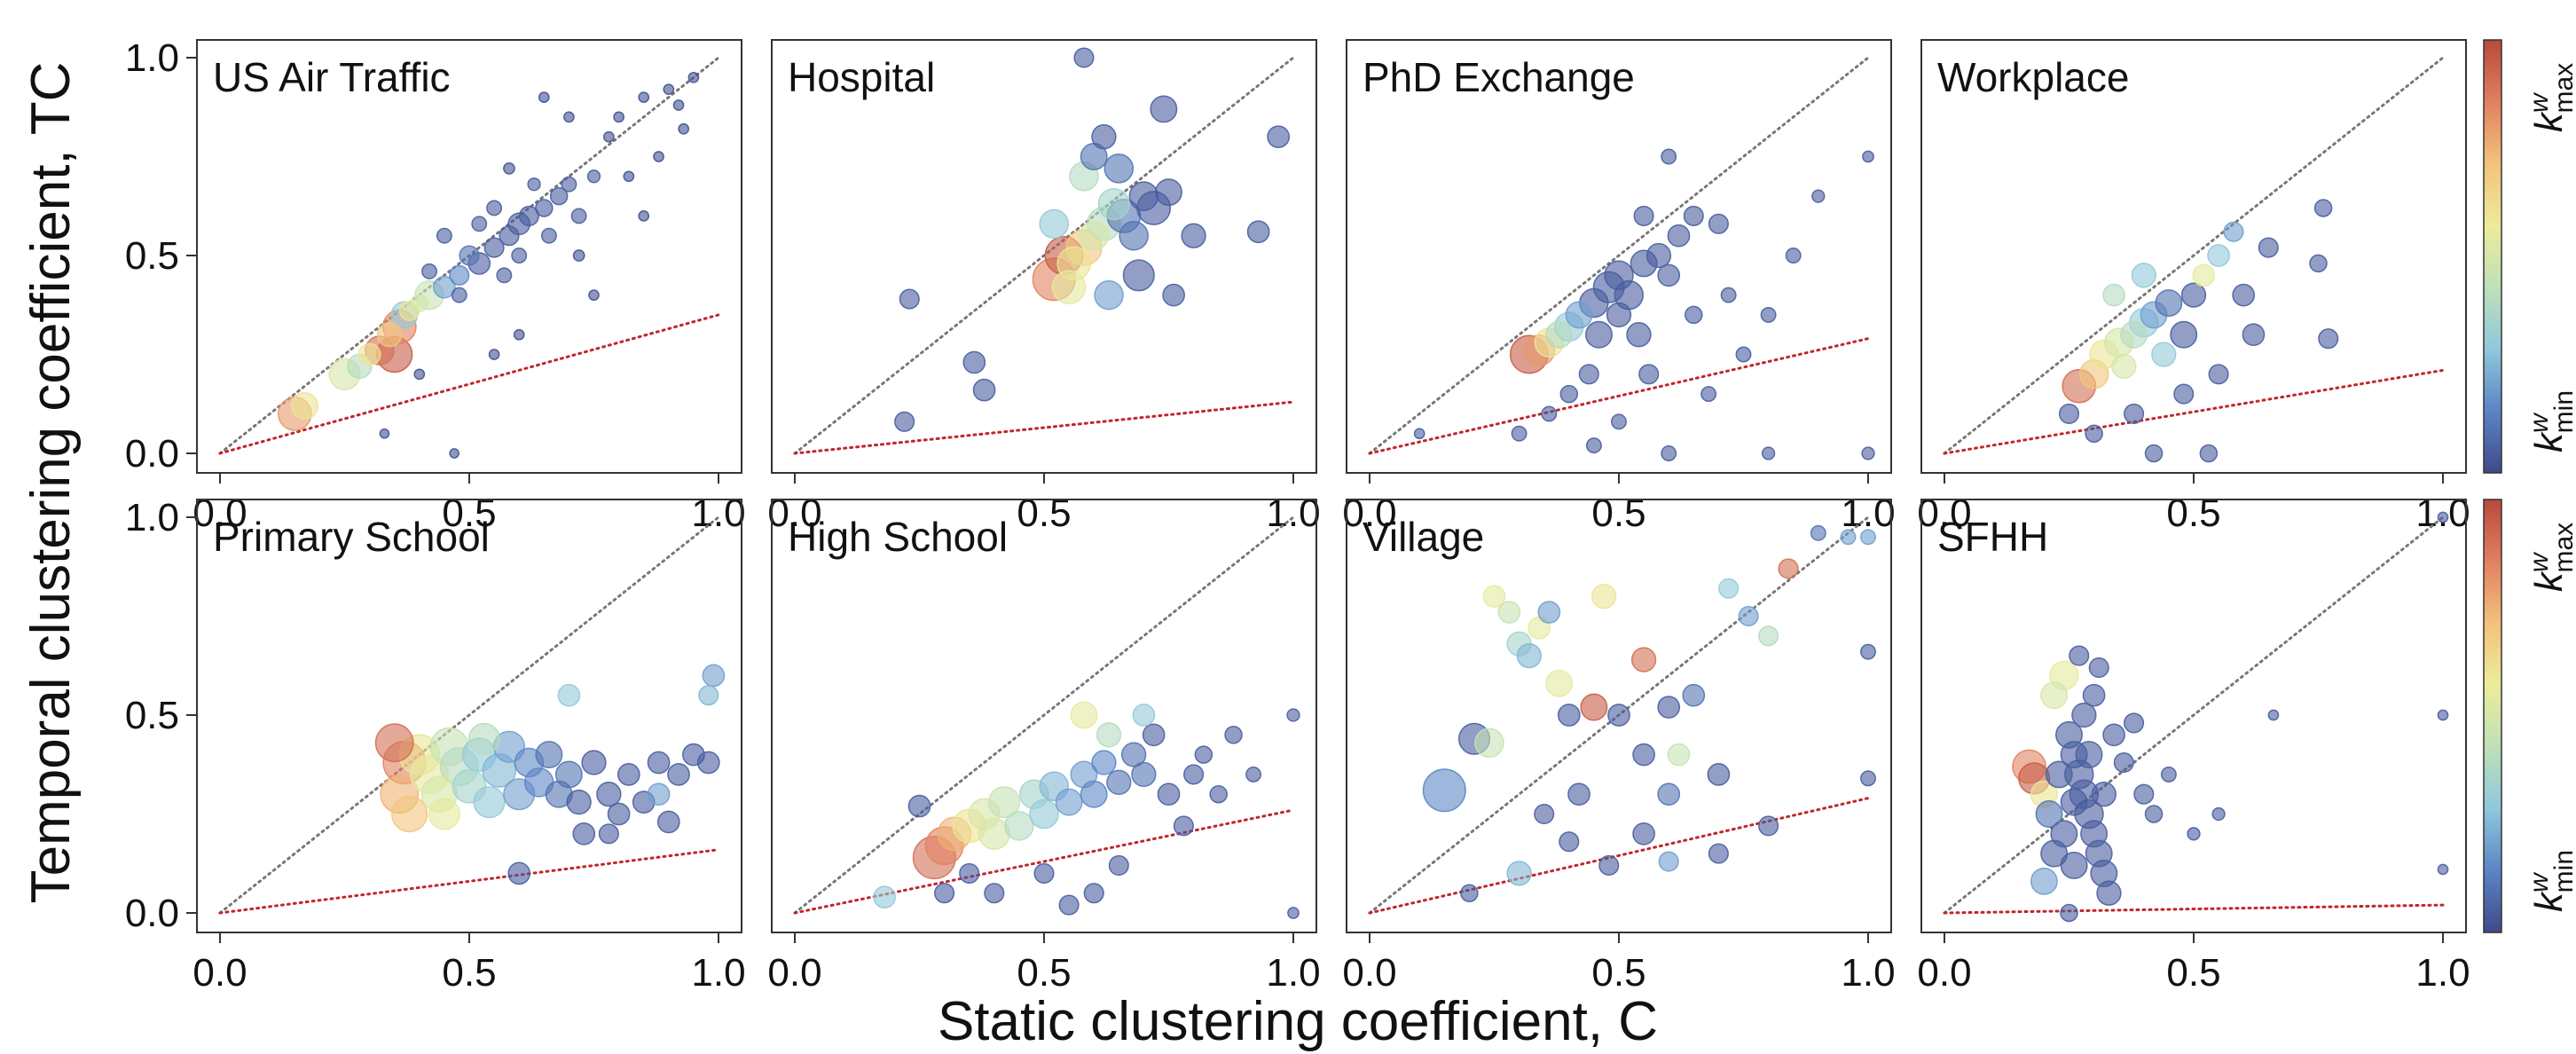  What do you see at coordinates (152, 454) in the screenshot?
I see `y-tick-label: 0.0` at bounding box center [152, 454].